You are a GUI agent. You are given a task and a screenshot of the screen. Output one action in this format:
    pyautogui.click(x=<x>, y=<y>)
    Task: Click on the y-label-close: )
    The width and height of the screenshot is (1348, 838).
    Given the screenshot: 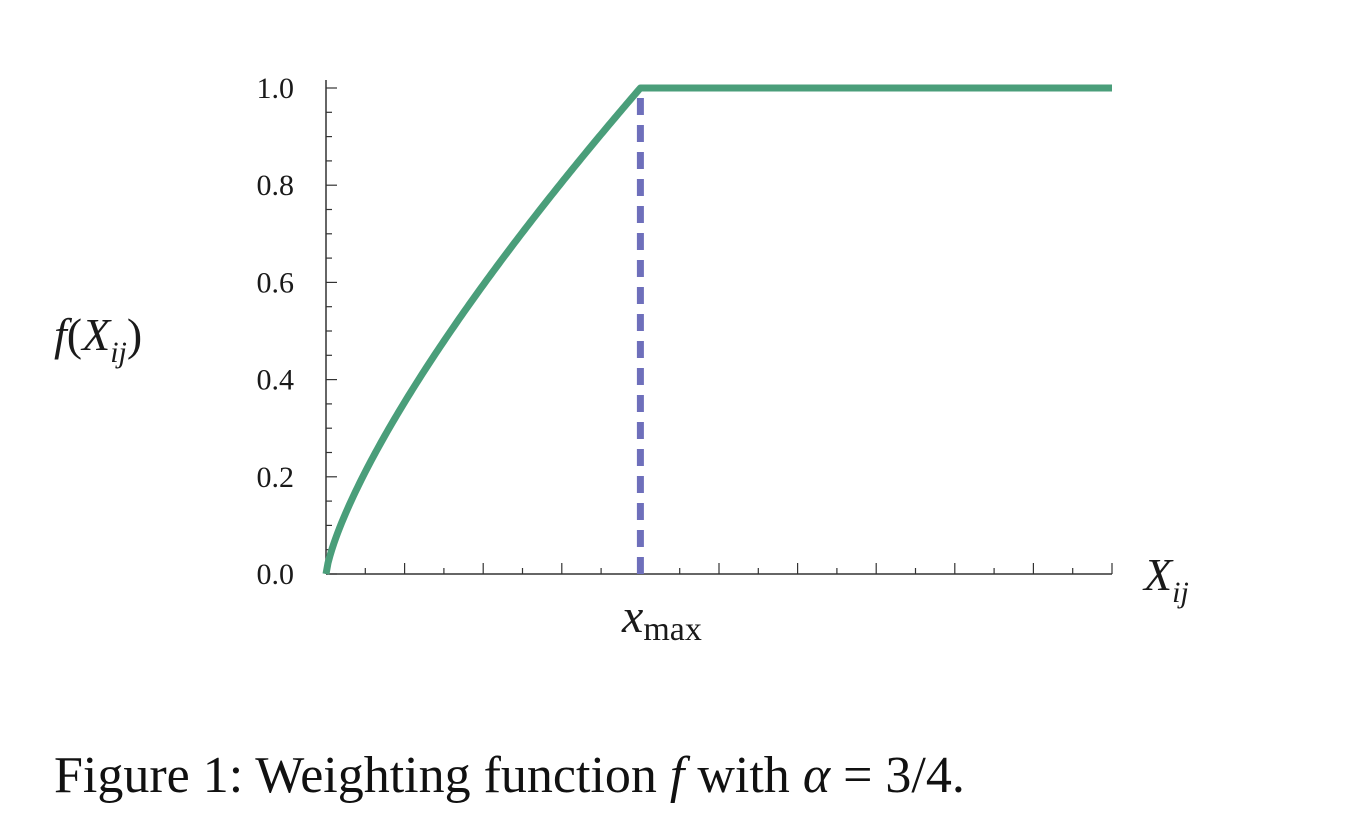 What is the action you would take?
    pyautogui.click(x=134, y=334)
    